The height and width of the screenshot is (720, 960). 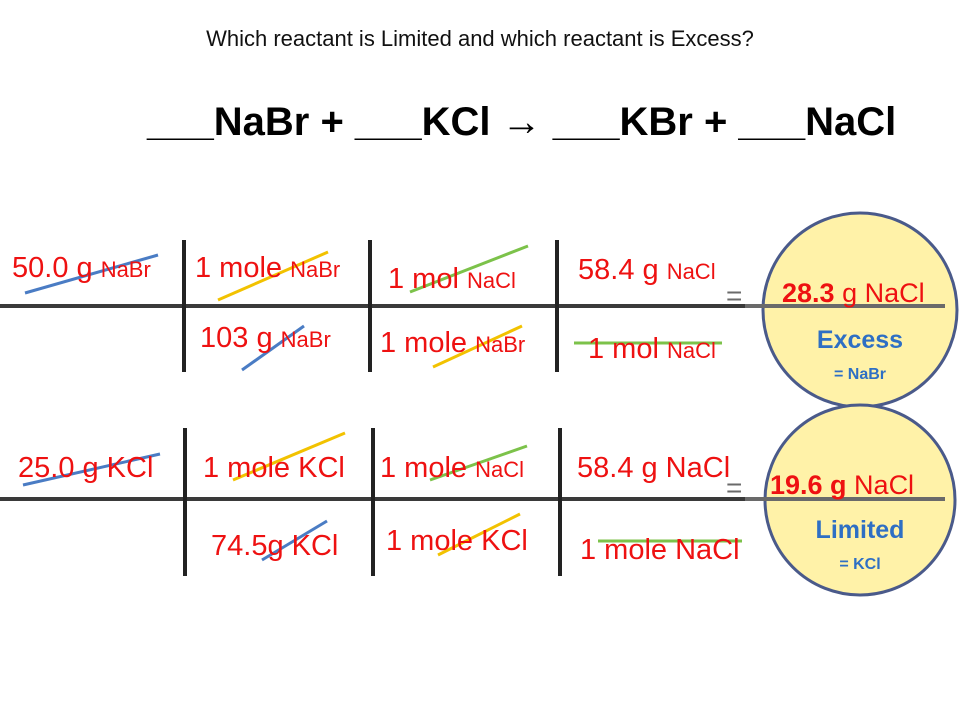 I want to click on row2-result: 19.6 g NaCl, so click(x=842, y=485).